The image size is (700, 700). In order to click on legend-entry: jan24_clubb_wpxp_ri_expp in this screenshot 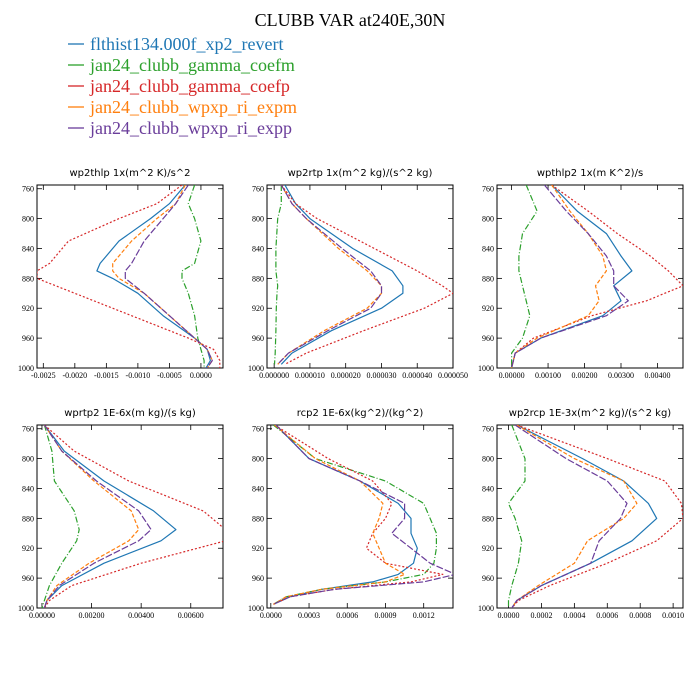, I will do `click(190, 128)`.